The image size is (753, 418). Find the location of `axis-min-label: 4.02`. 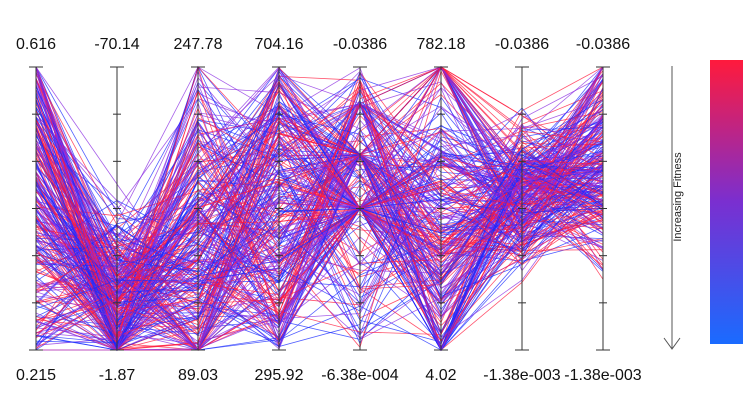

axis-min-label: 4.02 is located at coordinates (440, 375).